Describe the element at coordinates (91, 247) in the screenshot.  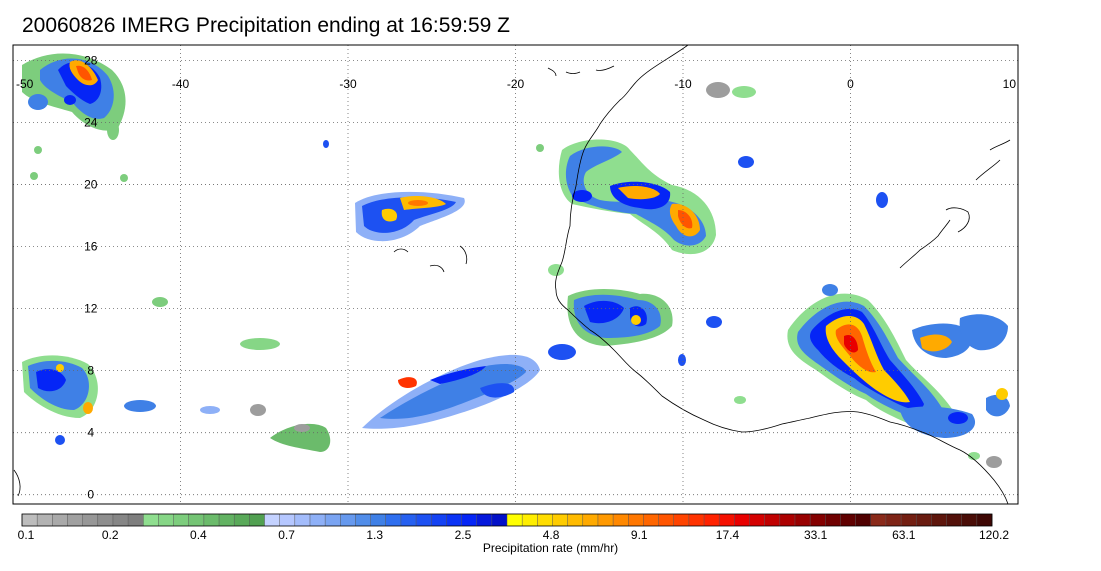
I see `lat-tick-label: 16` at that location.